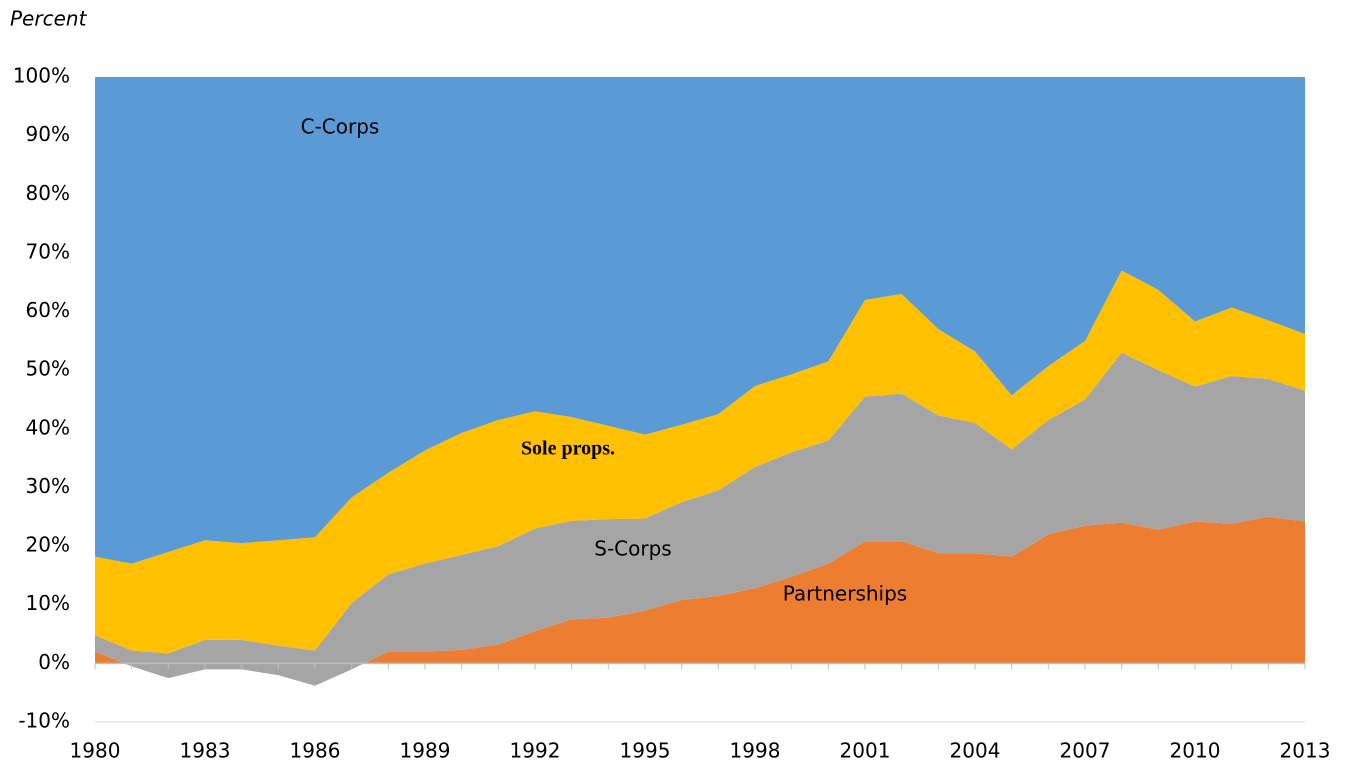 The image size is (1346, 769). Describe the element at coordinates (44, 721) in the screenshot. I see `y-tick-label: -10%` at that location.